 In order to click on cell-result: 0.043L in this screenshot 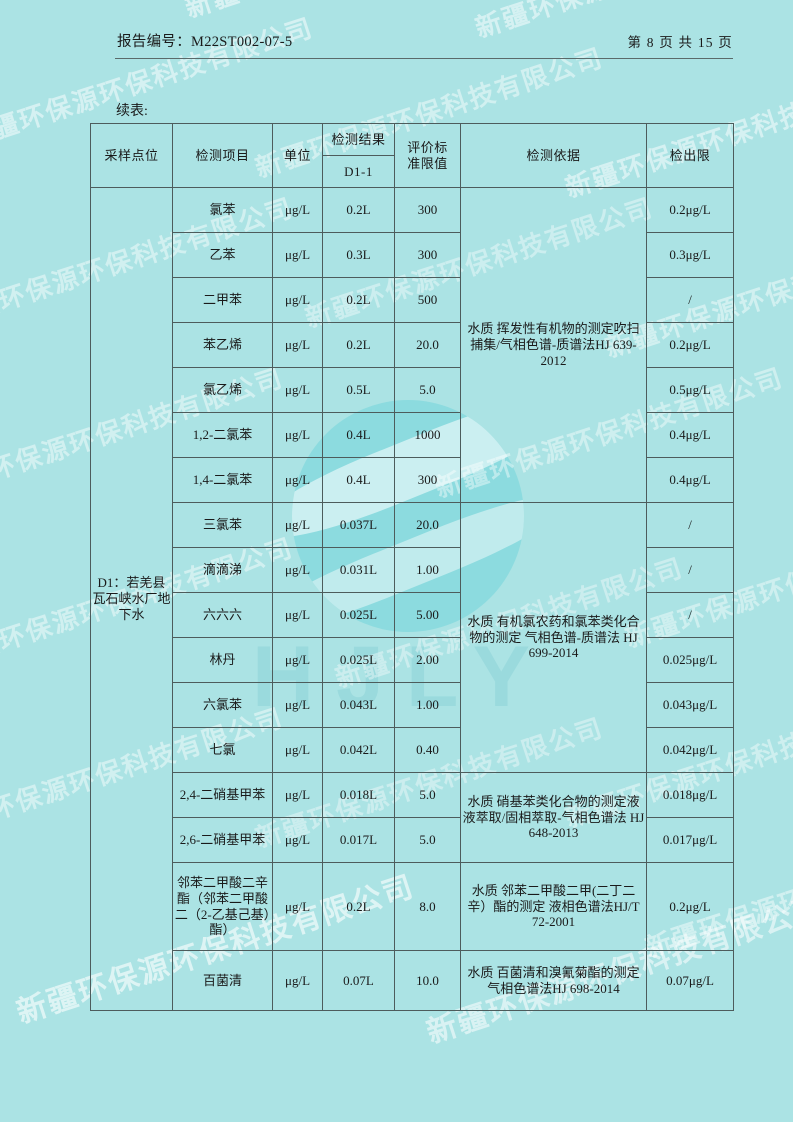, I will do `click(358, 705)`.